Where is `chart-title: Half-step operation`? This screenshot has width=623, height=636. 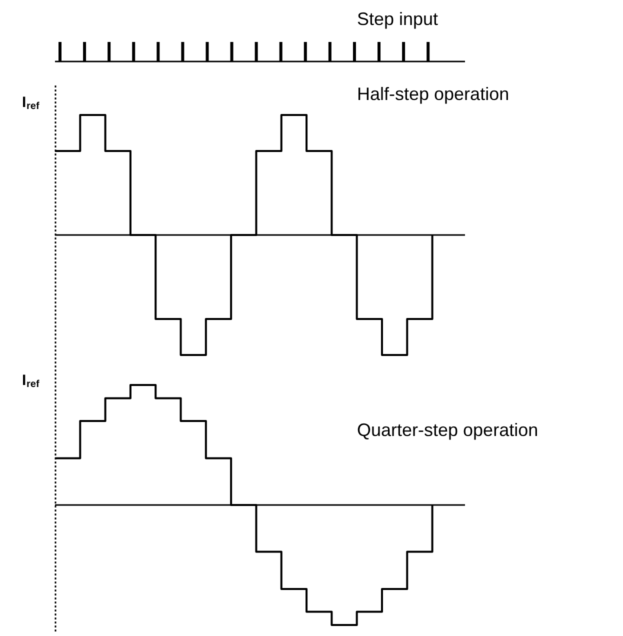
chart-title: Half-step operation is located at coordinates (433, 94).